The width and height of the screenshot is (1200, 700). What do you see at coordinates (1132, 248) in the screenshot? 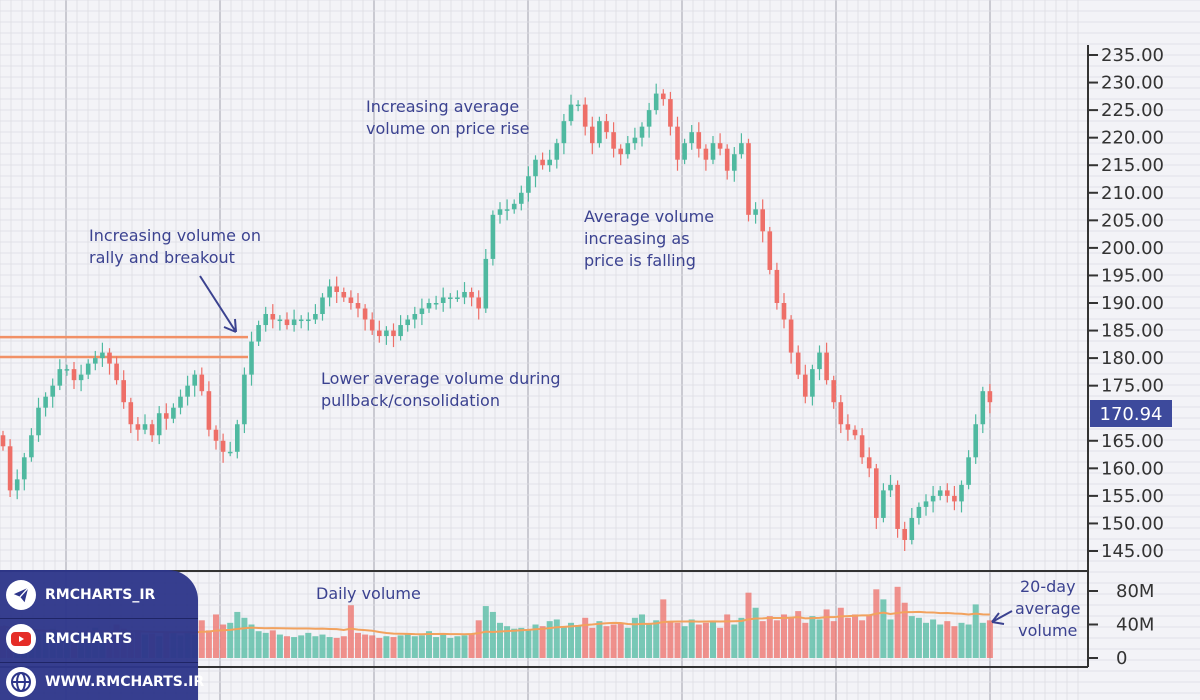
I see `price-tick-label: 200.00` at bounding box center [1132, 248].